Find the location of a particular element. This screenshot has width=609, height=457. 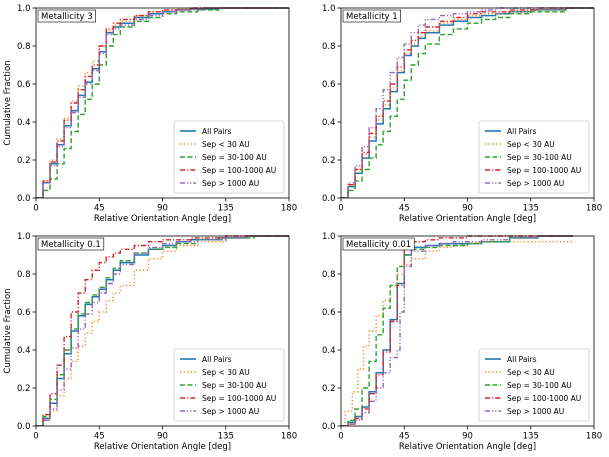

panel-title-box: Metallicity 0.1 is located at coordinates (71, 244).